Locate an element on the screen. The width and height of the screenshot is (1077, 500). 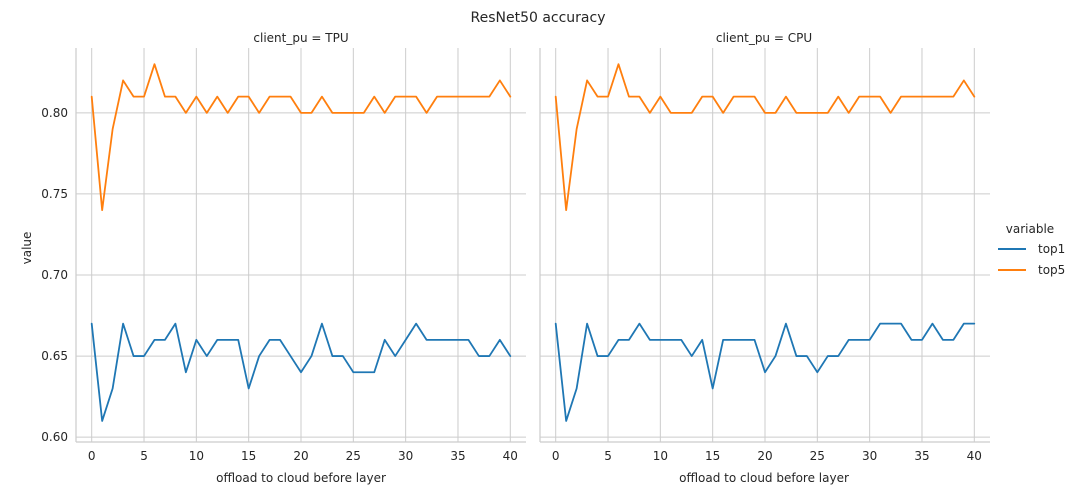
y-tick-label: 0.80 is located at coordinates (54, 113).